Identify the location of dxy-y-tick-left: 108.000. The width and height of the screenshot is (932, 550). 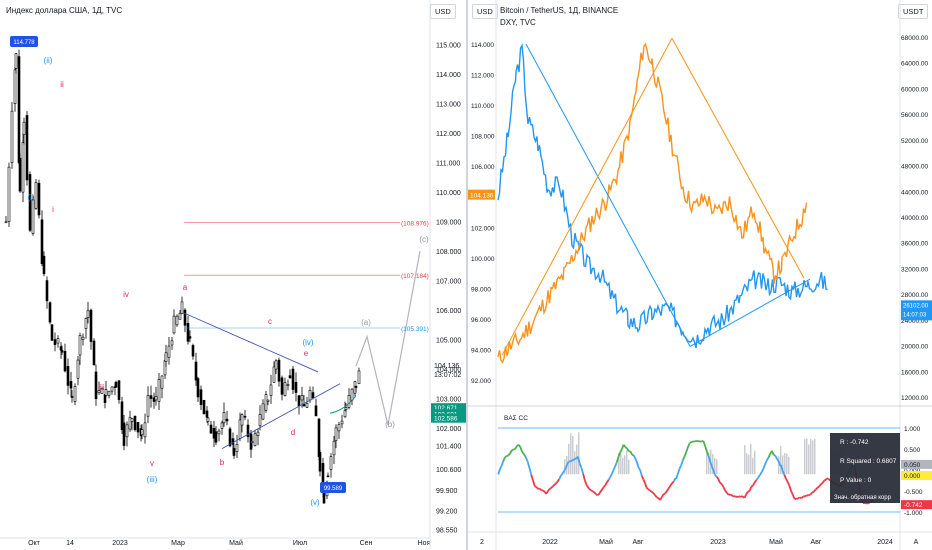
(483, 137).